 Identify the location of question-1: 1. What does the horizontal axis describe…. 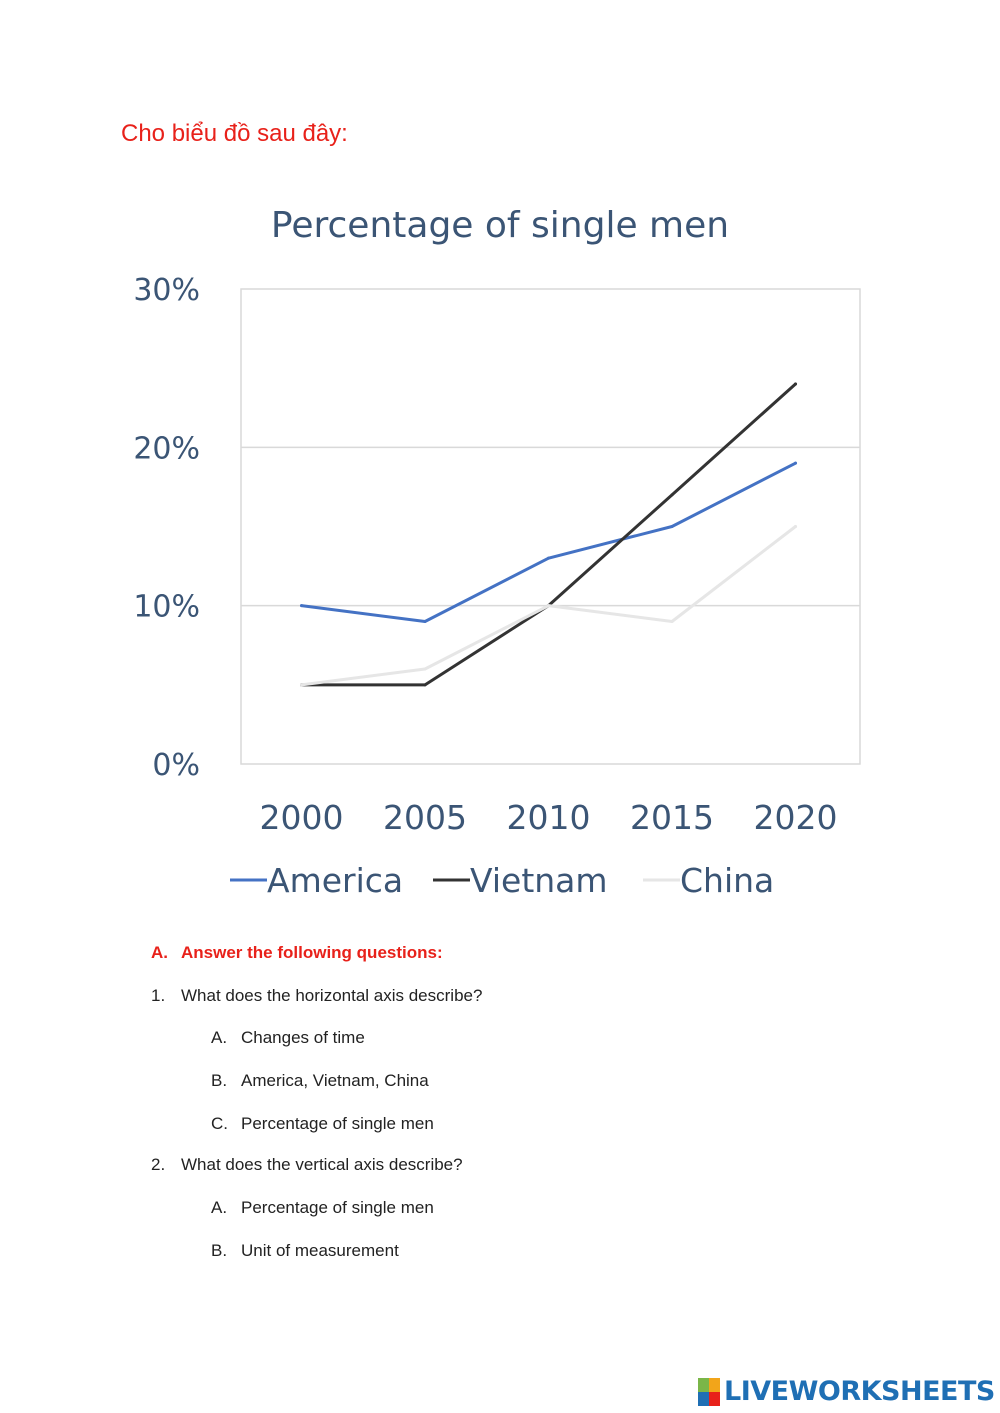
(316, 996).